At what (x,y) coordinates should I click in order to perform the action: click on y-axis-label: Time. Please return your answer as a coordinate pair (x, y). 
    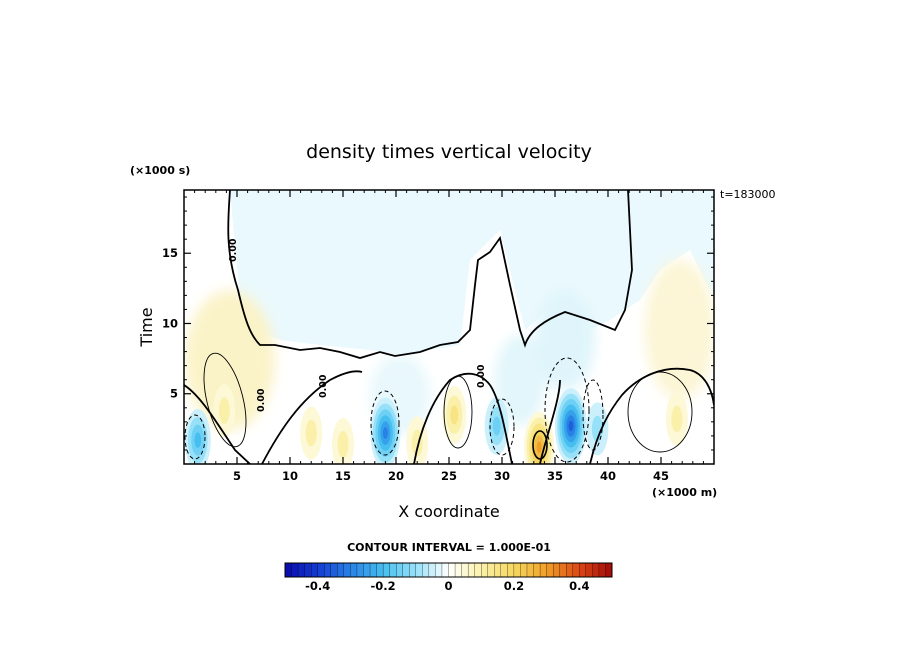
    Looking at the image, I should click on (146, 327).